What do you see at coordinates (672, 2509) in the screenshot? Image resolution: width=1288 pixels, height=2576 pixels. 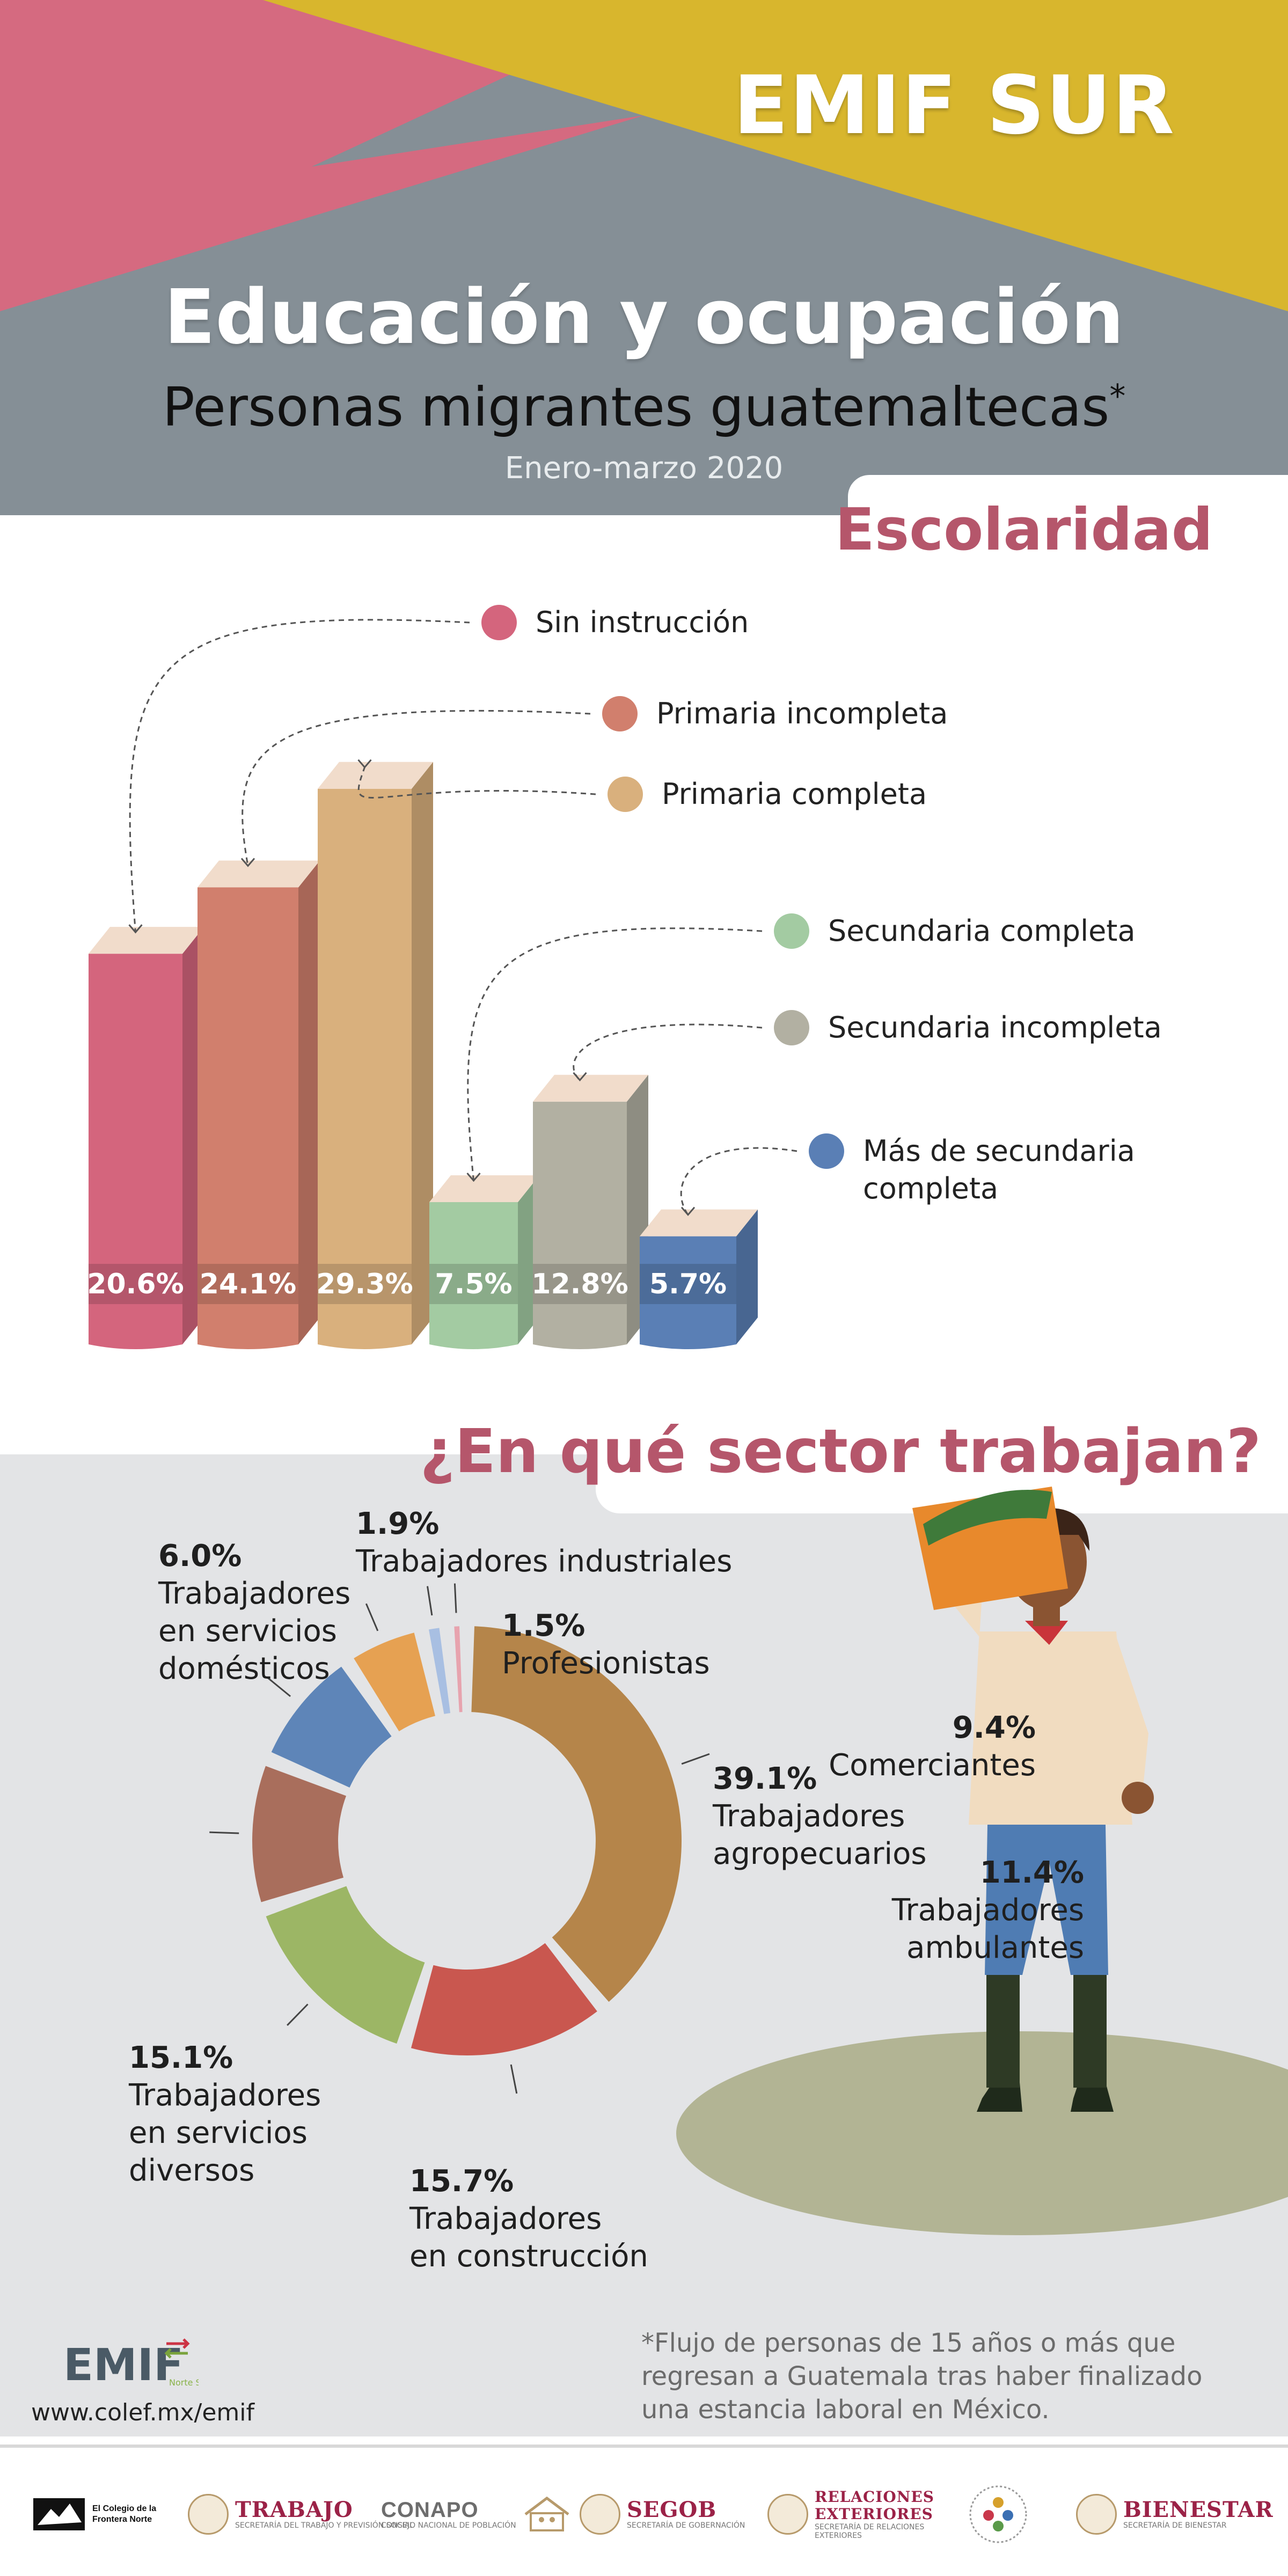 I see `institution-name: SEGOB` at bounding box center [672, 2509].